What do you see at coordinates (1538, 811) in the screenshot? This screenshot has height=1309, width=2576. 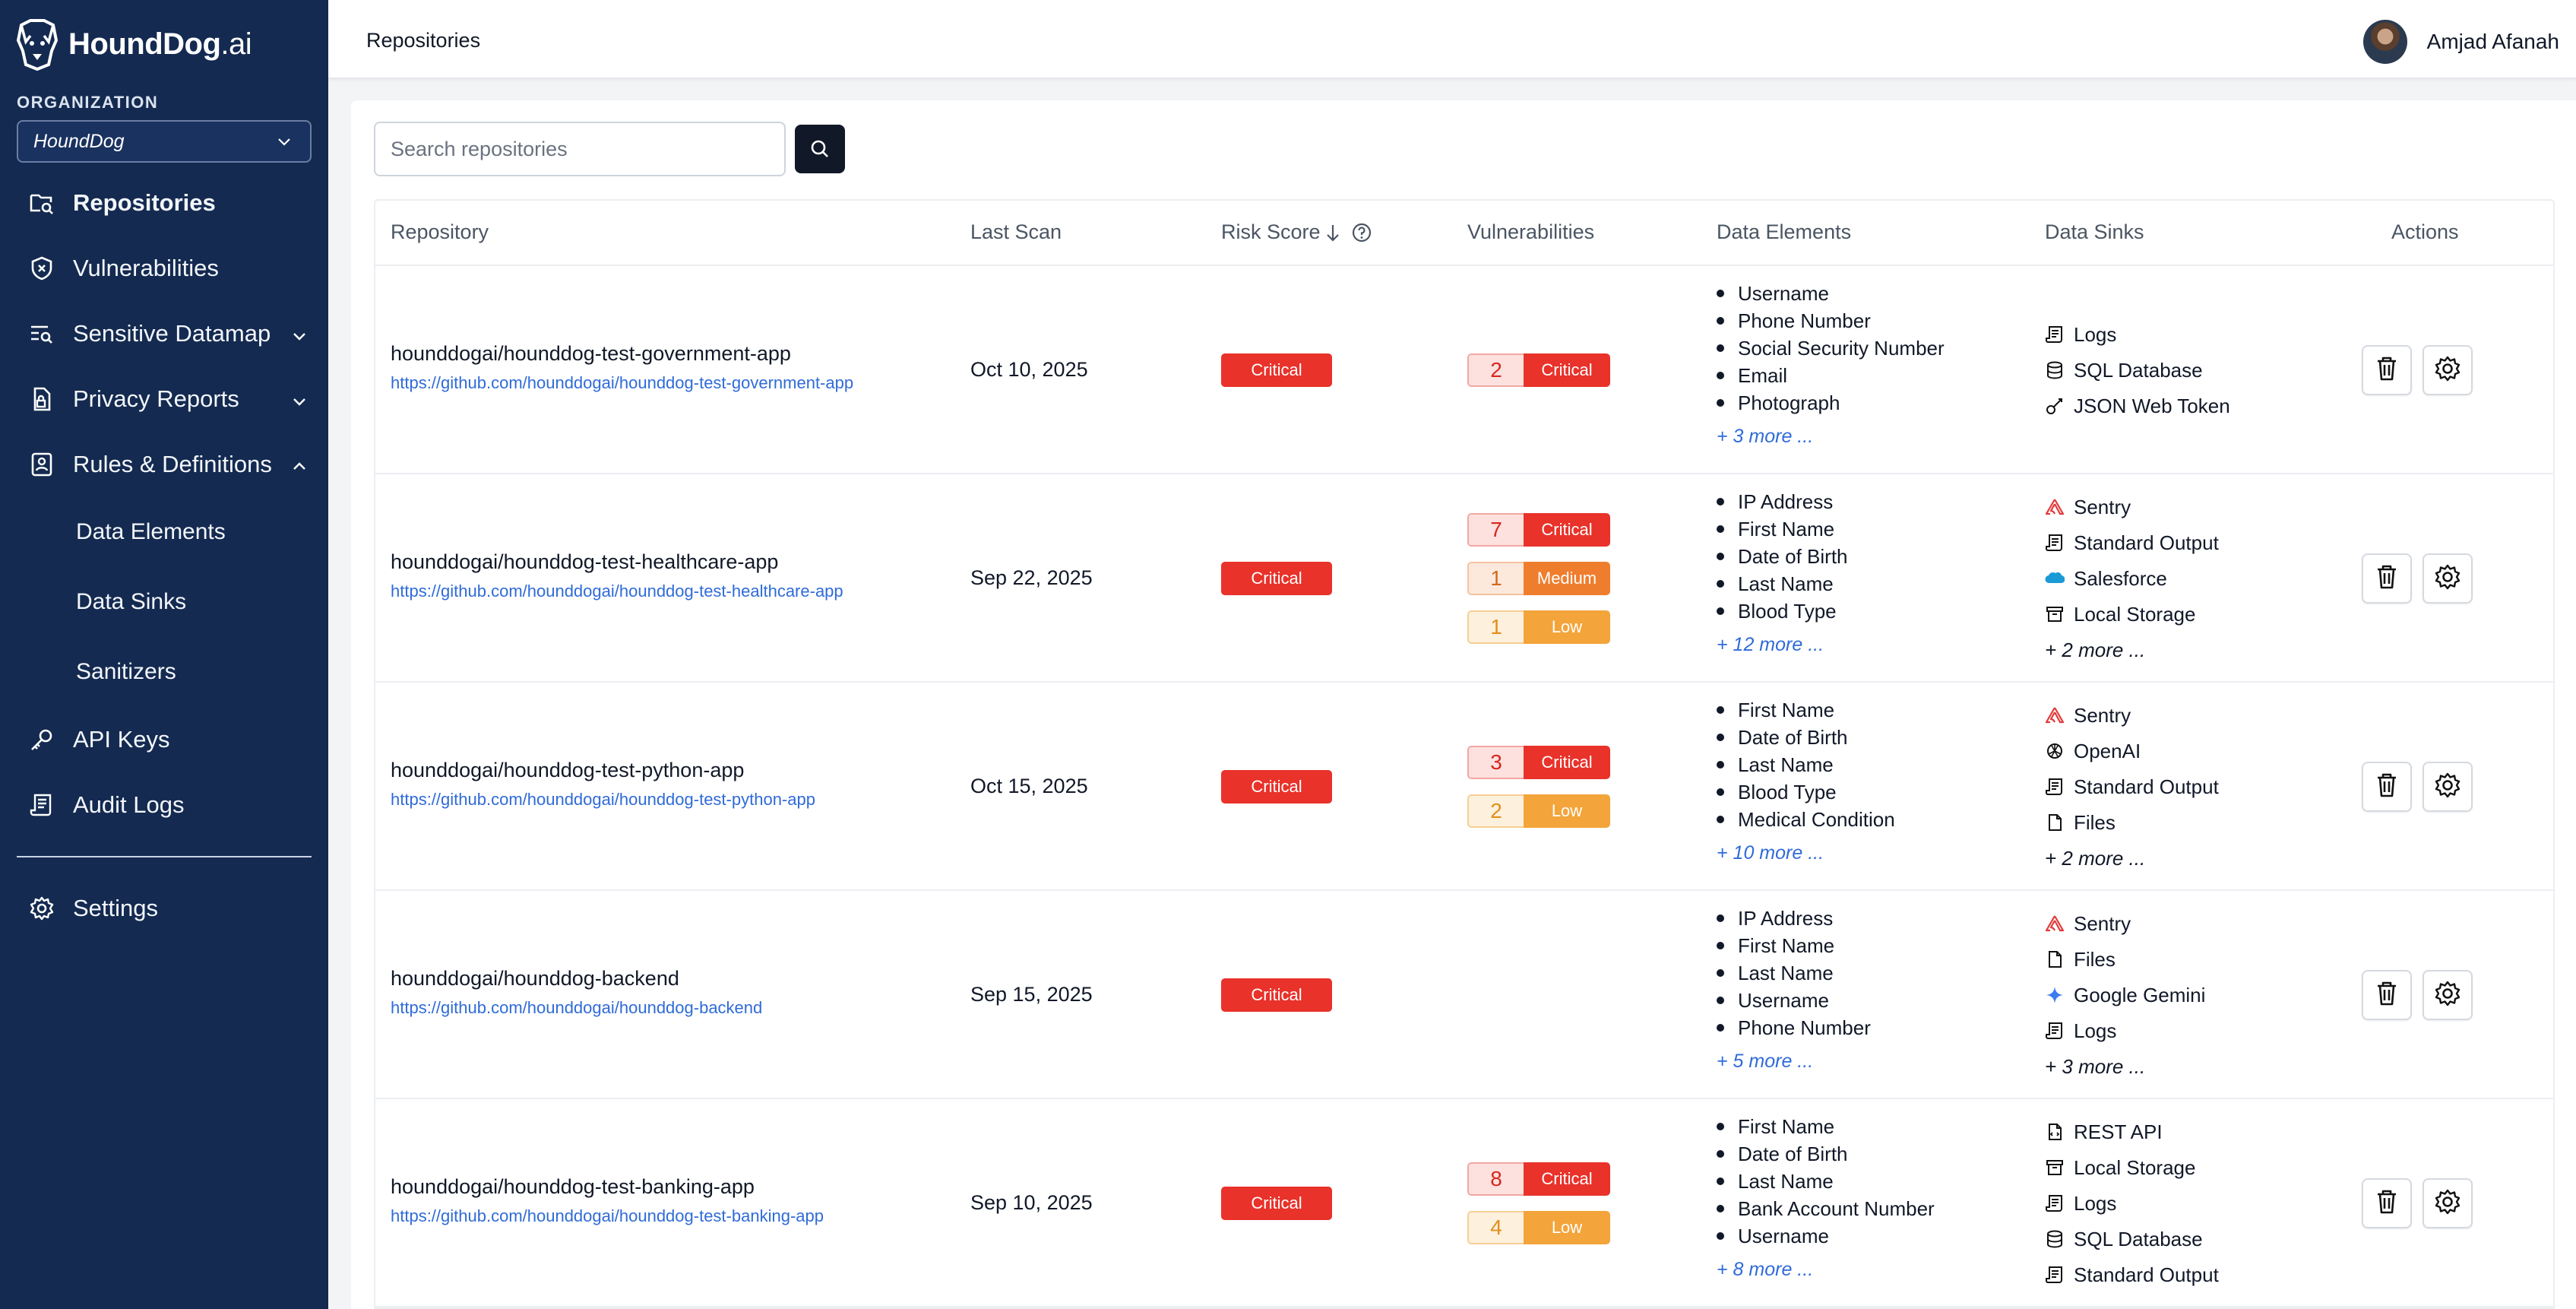 I see `vulnerability-badge: 2 Low` at bounding box center [1538, 811].